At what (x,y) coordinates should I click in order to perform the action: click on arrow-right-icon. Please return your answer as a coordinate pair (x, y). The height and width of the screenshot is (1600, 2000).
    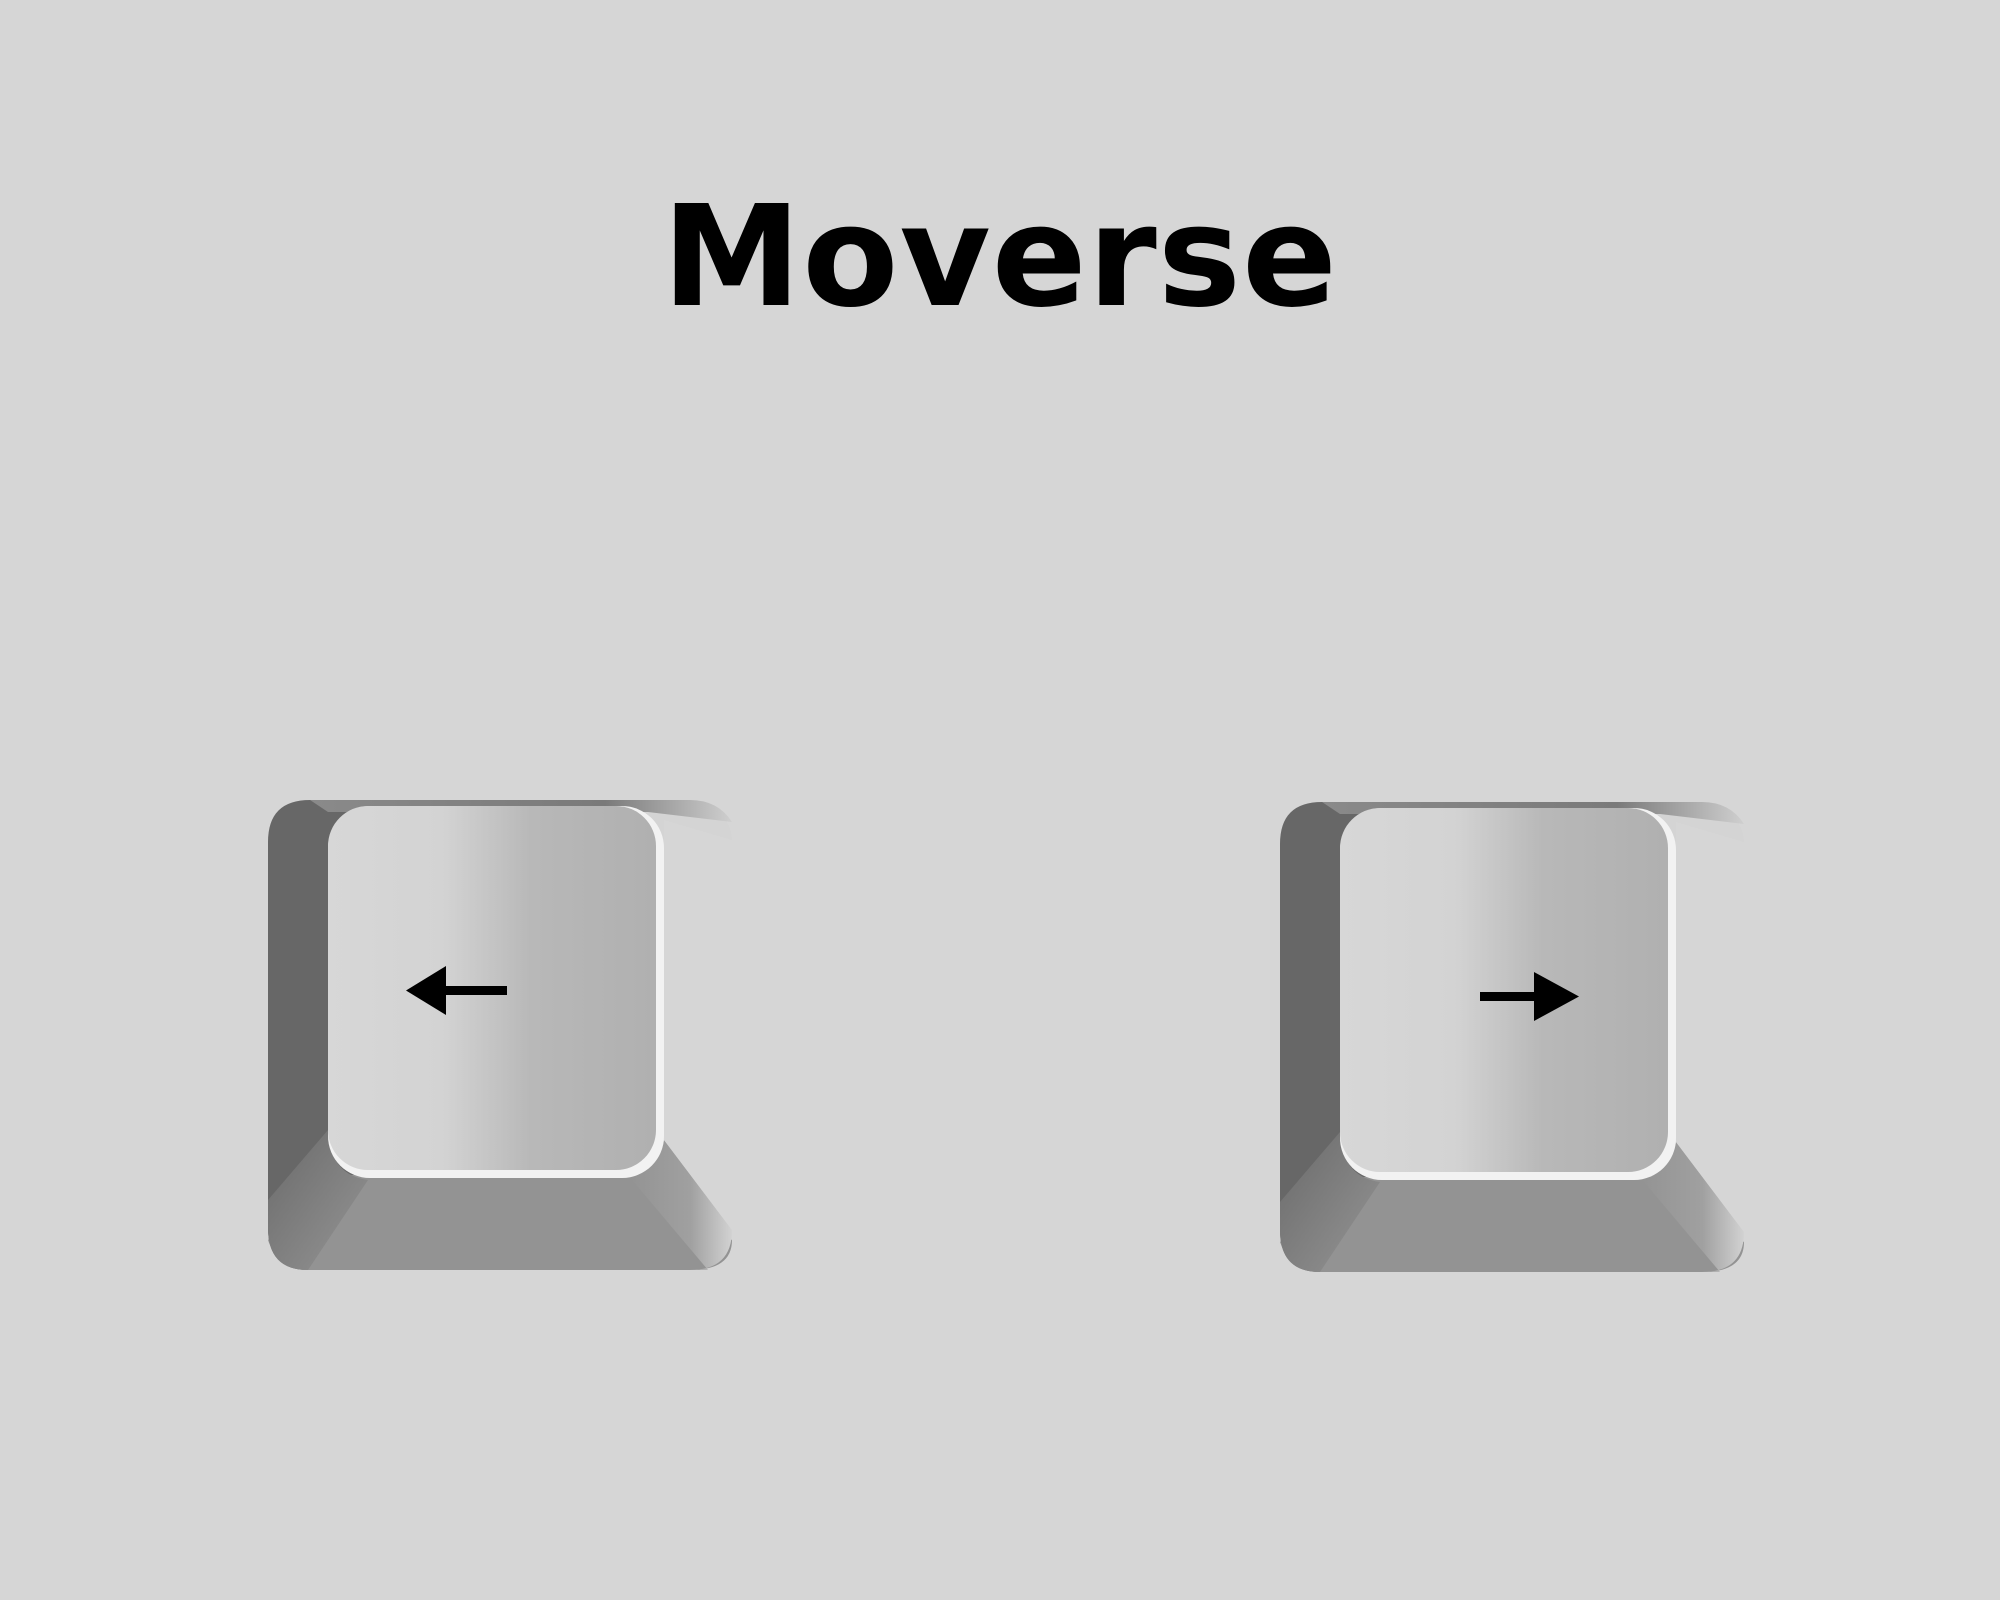
    Looking at the image, I should click on (1529, 996).